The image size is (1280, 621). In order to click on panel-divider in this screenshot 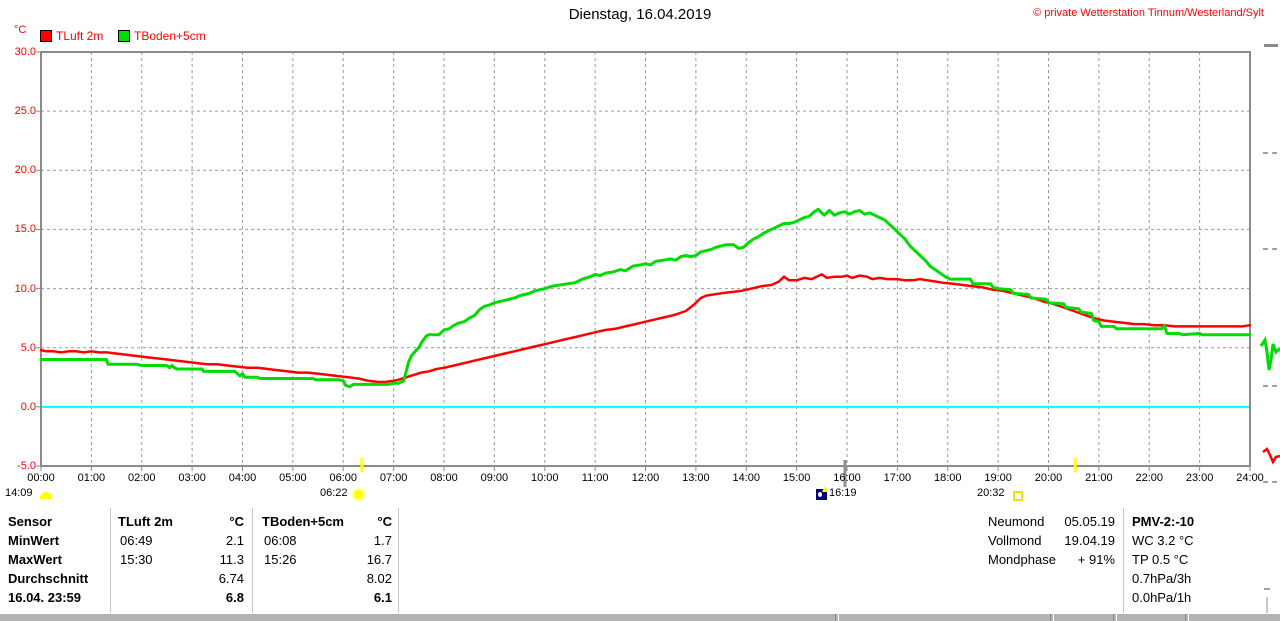, I will do `click(1123, 560)`.